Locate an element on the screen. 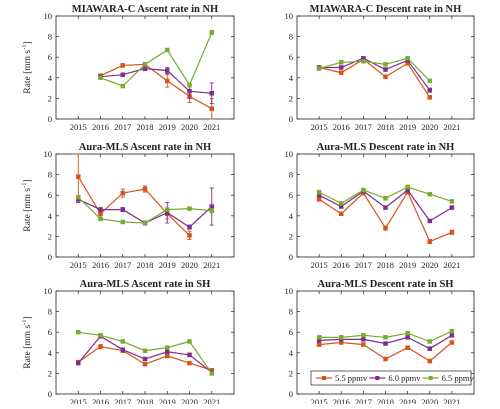 The width and height of the screenshot is (500, 409). series-6.0ppmv is located at coordinates (385, 205).